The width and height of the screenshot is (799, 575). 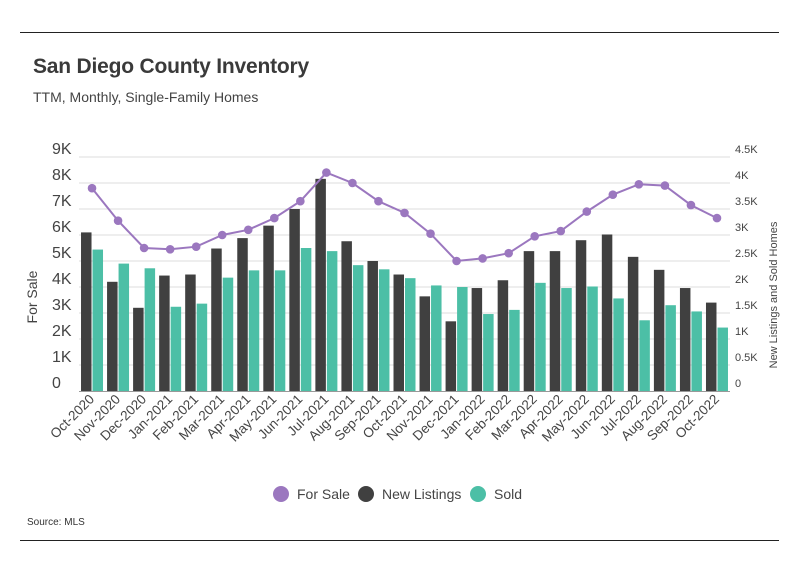 I want to click on y-tick-left: 5K, so click(x=62, y=253).